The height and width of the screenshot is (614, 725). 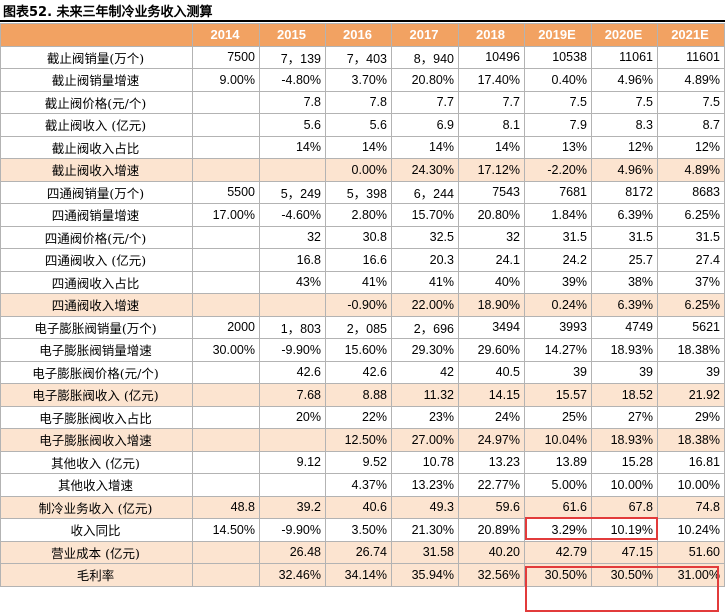 I want to click on table-cell: 37%, so click(x=691, y=282).